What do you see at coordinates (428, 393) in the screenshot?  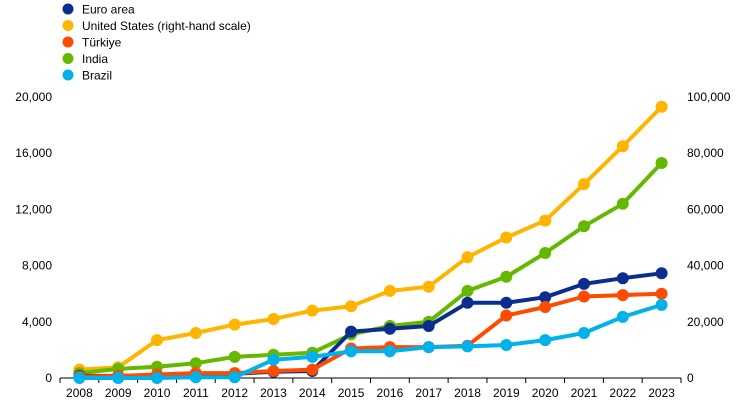 I see `x-tick-label-9: 2017` at bounding box center [428, 393].